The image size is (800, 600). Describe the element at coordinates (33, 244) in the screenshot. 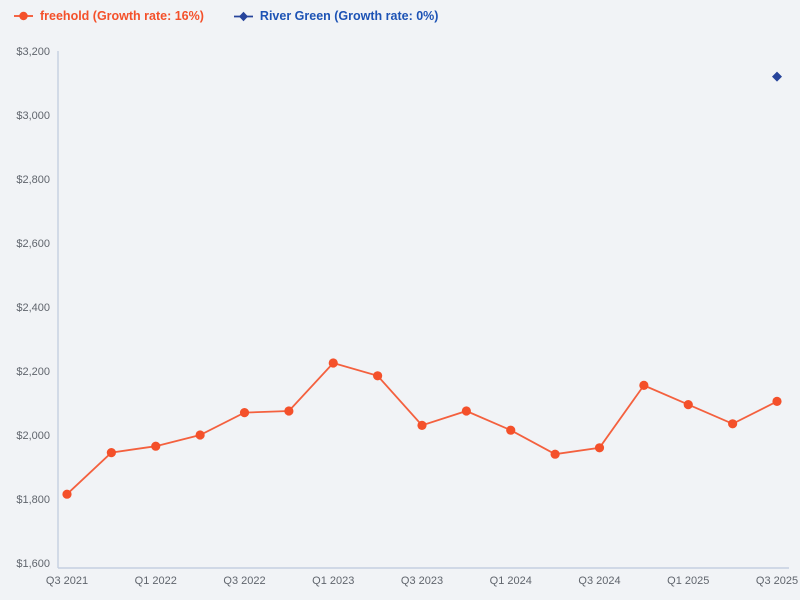

I see `y-tick-label: $2,600` at that location.